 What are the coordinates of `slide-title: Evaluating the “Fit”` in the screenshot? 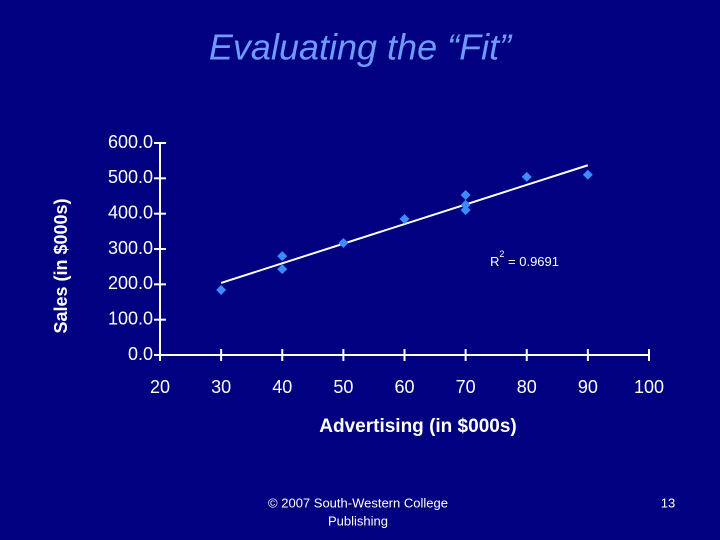 It's located at (361, 47).